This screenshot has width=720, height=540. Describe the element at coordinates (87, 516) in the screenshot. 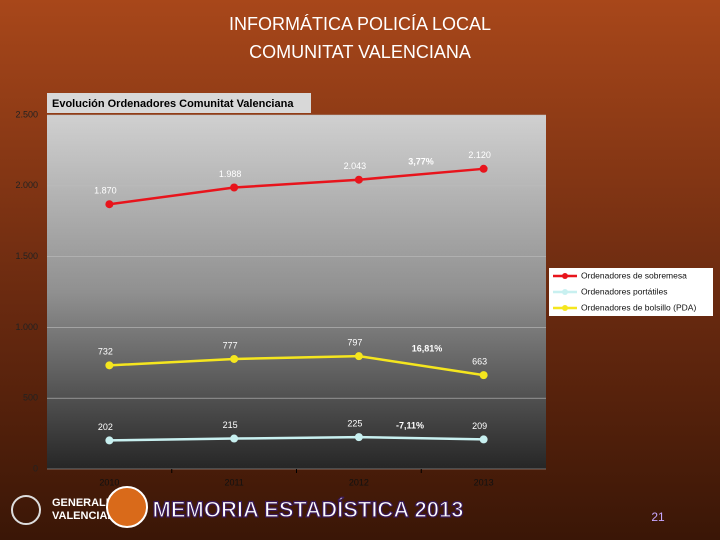

I see `logo-text: VALENCIANA` at that location.